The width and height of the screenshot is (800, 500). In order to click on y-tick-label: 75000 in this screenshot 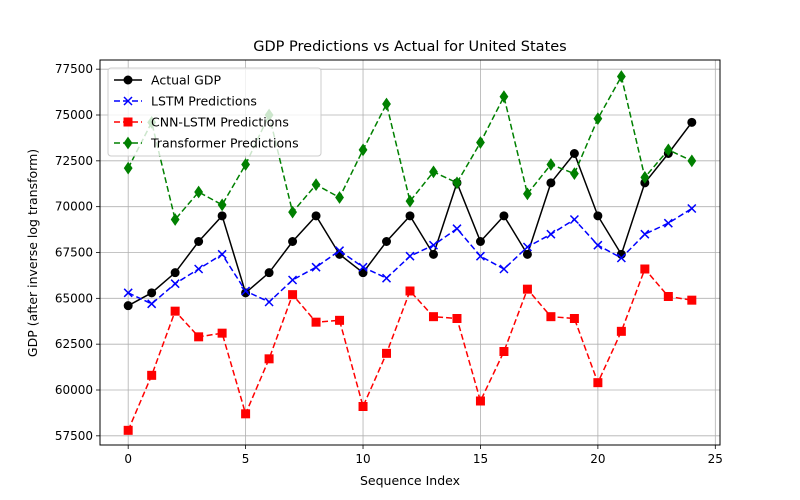, I will do `click(74, 115)`.